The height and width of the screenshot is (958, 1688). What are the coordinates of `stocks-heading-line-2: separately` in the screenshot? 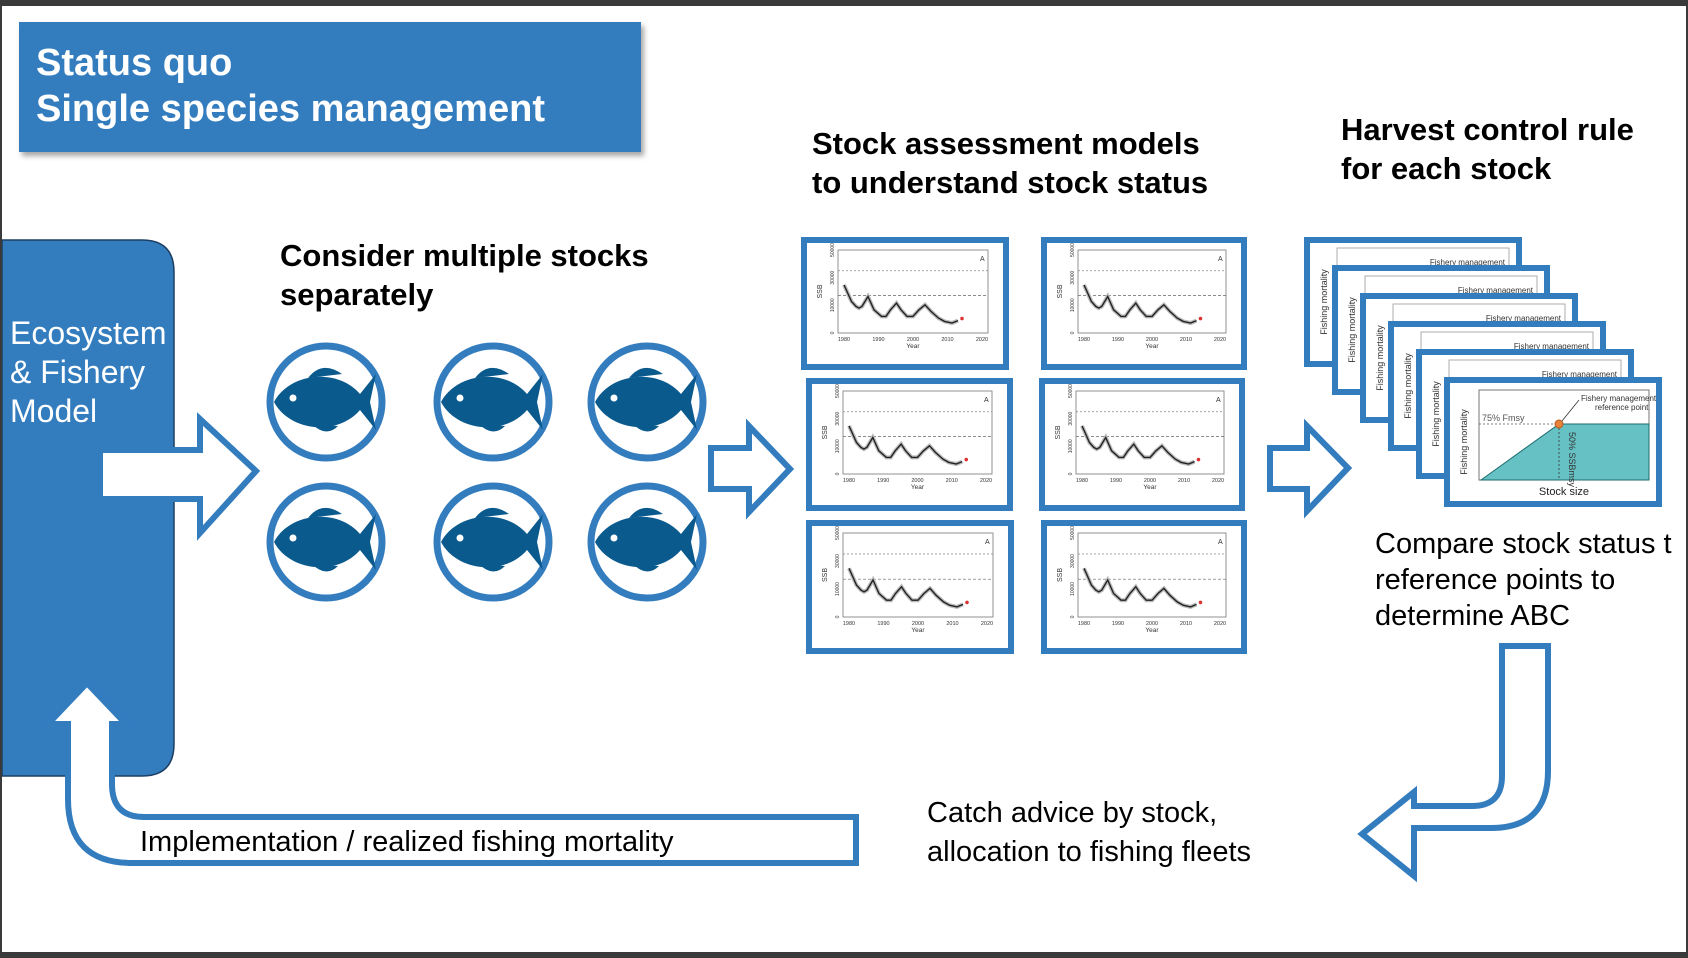 It's located at (357, 294).